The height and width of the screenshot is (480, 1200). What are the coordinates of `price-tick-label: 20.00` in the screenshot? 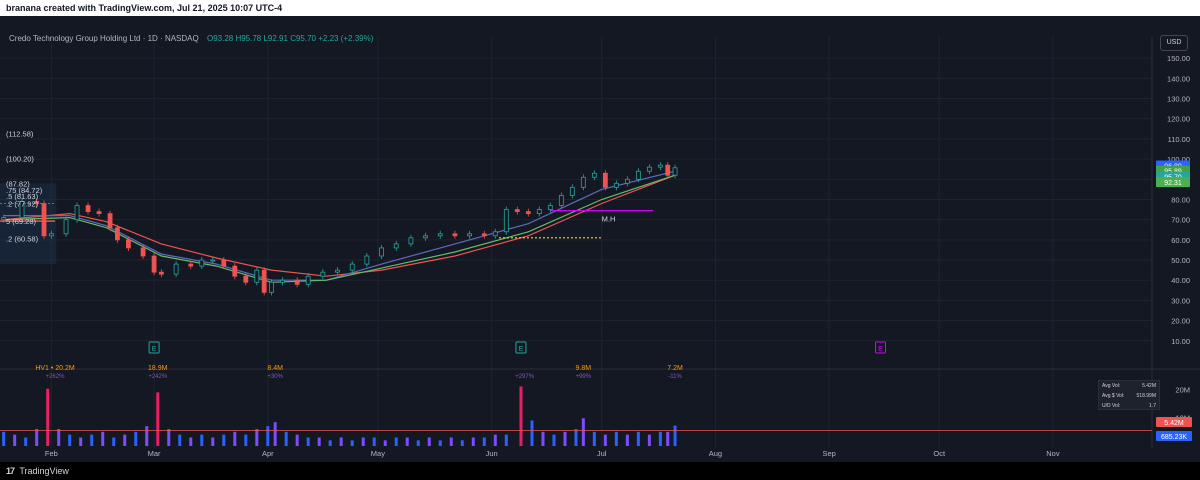 It's located at (1180, 321).